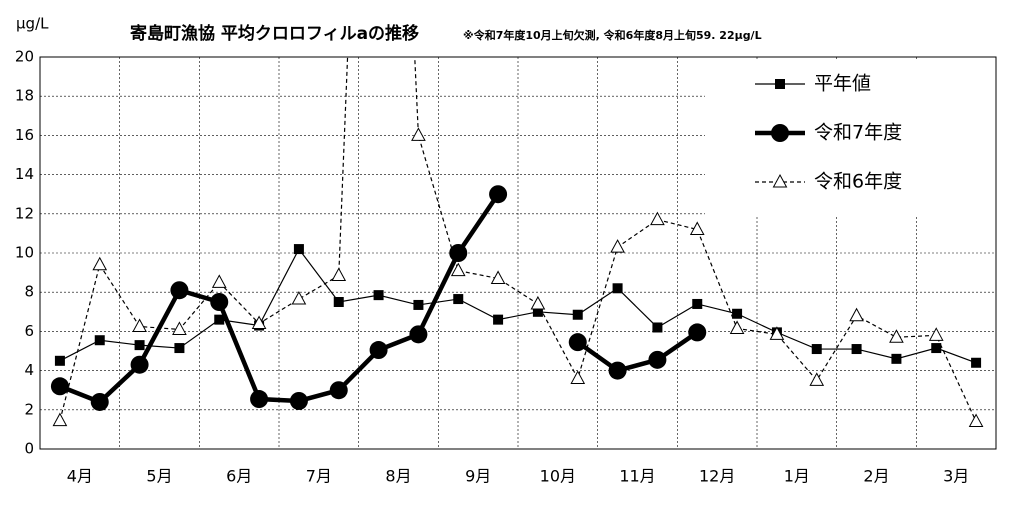 The image size is (1020, 506). Describe the element at coordinates (637, 476) in the screenshot. I see `x-tick-label: 11月` at that location.